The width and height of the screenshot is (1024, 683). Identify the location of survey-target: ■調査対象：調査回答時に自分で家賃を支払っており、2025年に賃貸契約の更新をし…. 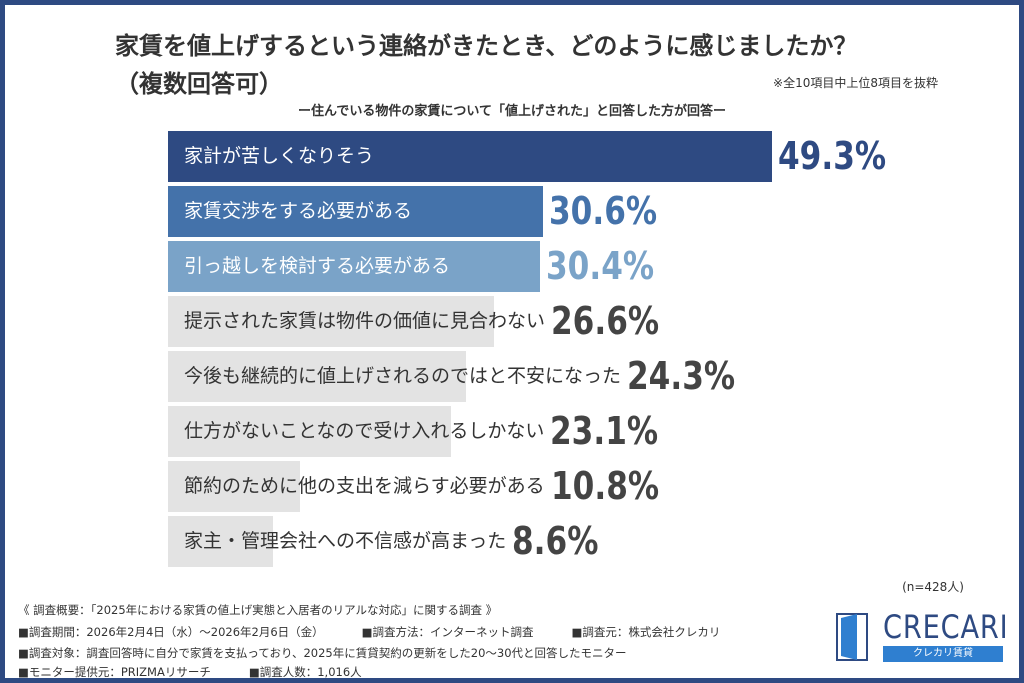
(322, 653).